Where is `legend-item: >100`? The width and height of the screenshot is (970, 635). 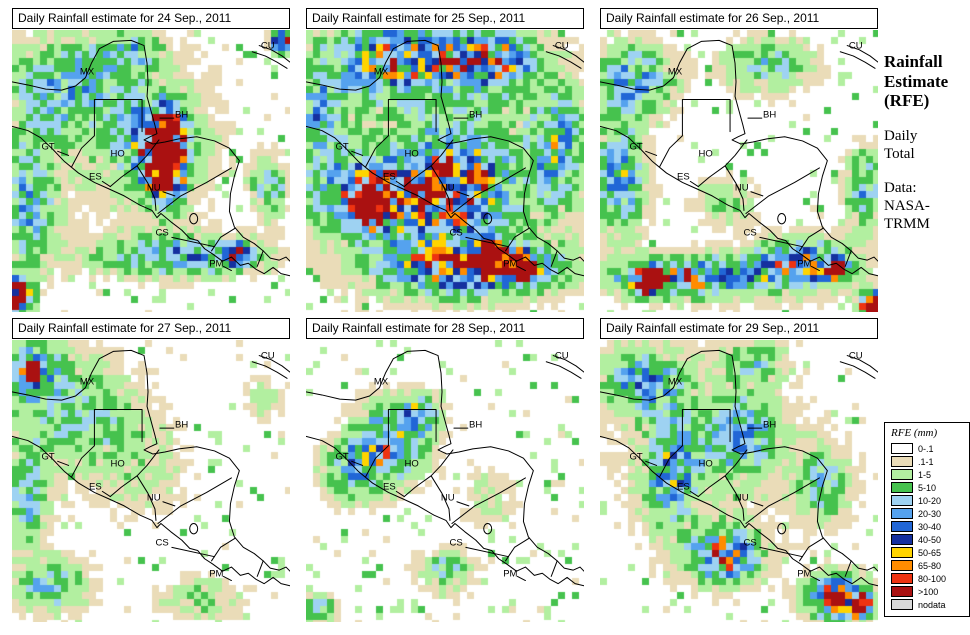
legend-item: >100 is located at coordinates (928, 591).